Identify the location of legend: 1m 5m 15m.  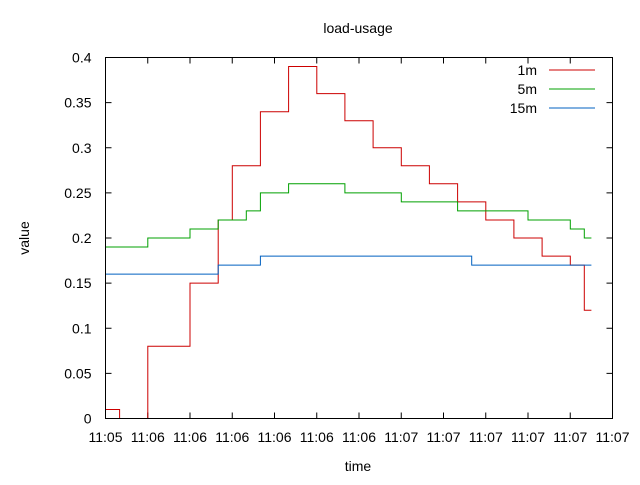
(552, 89).